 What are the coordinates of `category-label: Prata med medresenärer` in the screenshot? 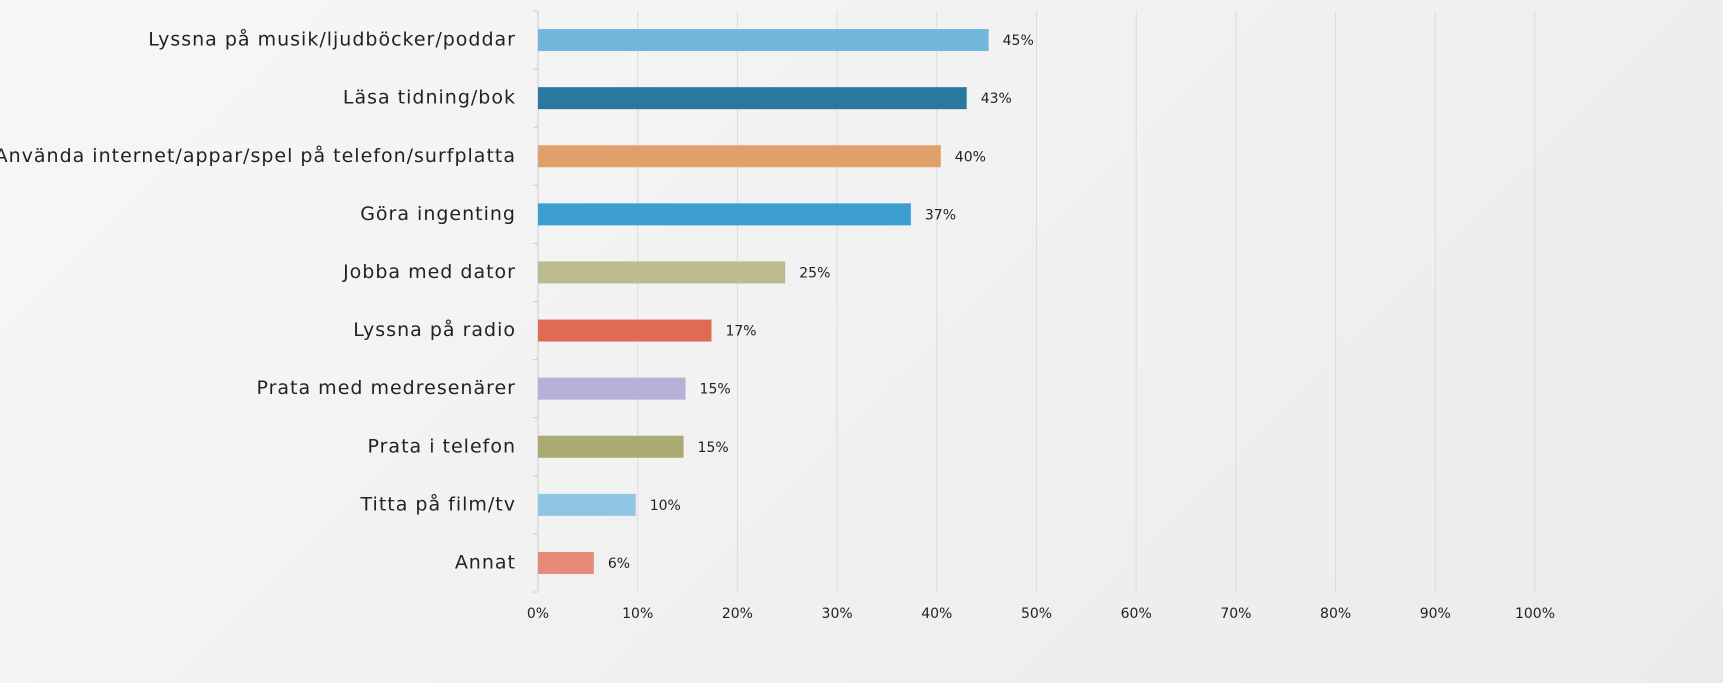 It's located at (386, 388).